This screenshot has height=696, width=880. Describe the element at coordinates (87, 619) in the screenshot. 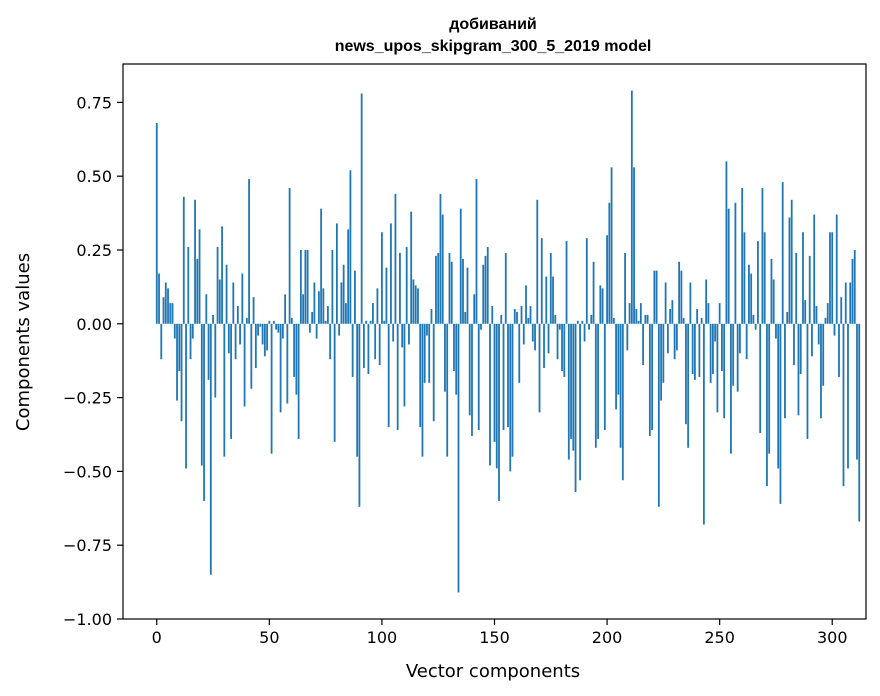

I see `y-tick-label: −1.00` at that location.